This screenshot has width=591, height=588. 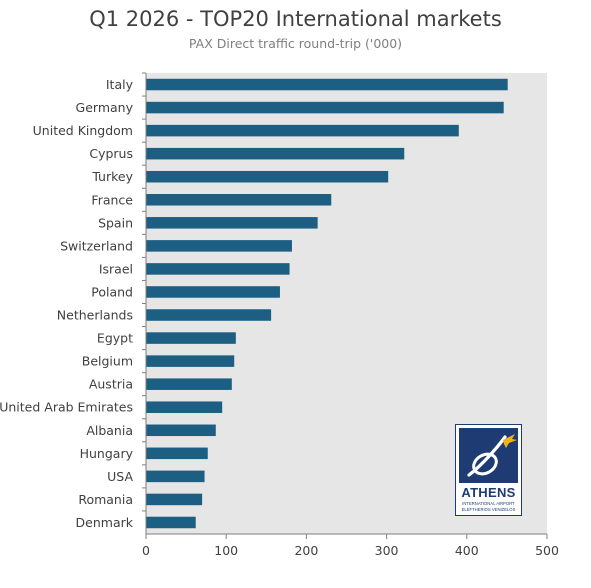 I want to click on bar-germany, so click(x=325, y=107).